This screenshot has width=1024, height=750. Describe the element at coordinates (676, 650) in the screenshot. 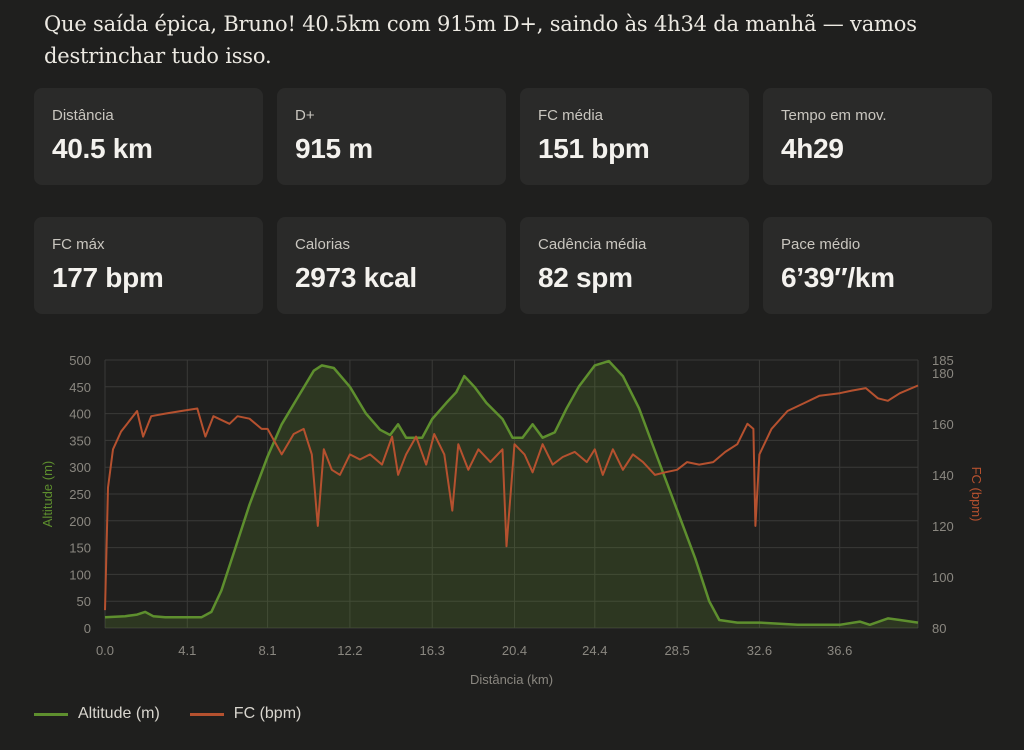

I see `x-tick-label: 28.5` at that location.